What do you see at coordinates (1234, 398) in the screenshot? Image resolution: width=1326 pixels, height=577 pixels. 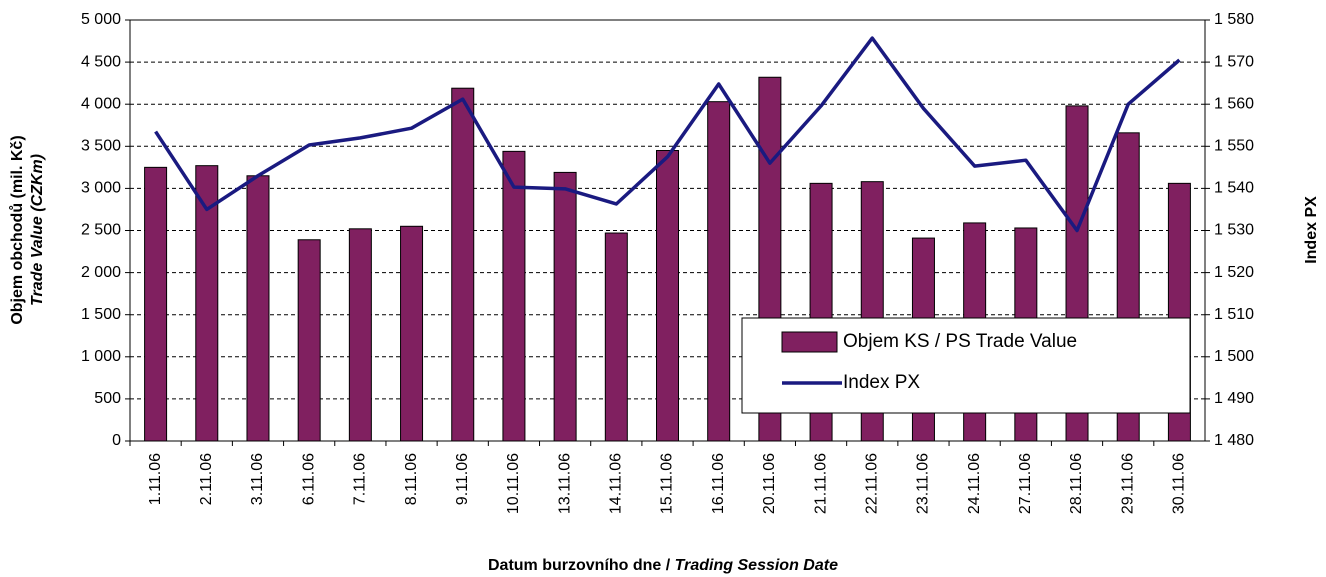 I see `y2-tick-label: 1 490` at bounding box center [1234, 398].